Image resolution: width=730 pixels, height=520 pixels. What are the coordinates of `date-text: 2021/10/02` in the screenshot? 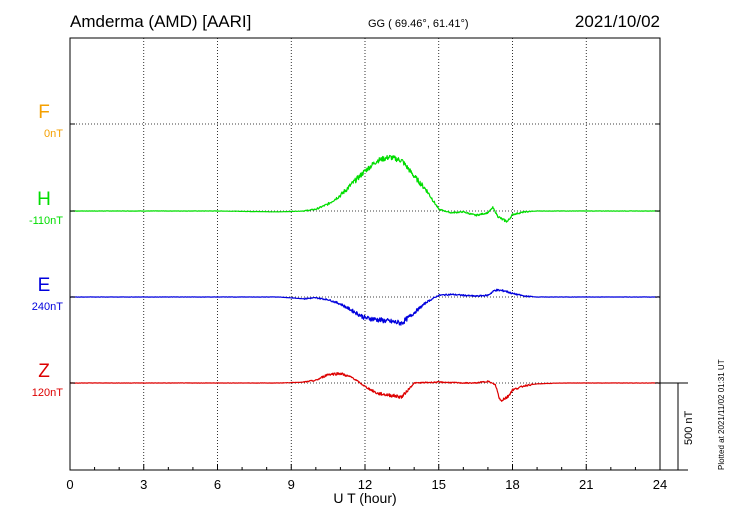 It's located at (617, 21).